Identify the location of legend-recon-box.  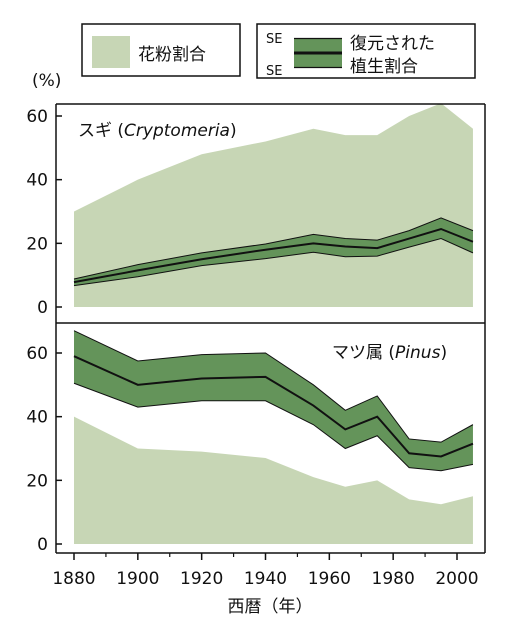
(366, 51).